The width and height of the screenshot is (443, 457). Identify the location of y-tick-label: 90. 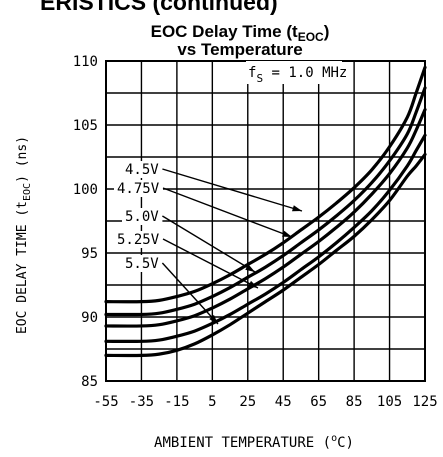
(89, 318).